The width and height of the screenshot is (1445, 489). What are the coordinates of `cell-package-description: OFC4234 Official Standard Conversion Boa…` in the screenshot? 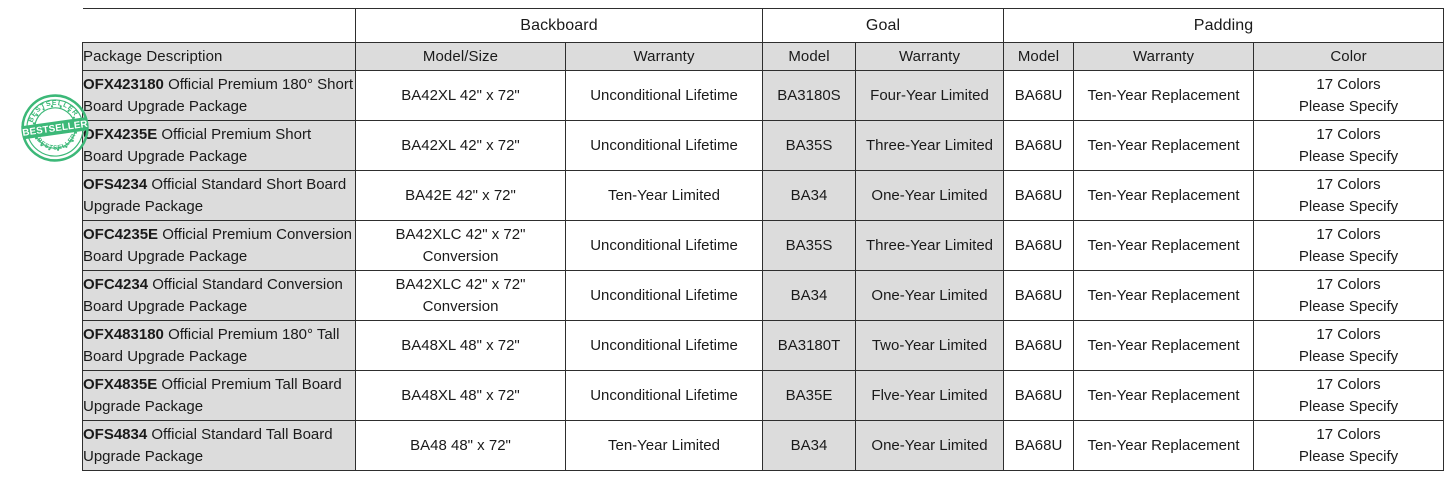 It's located at (219, 295).